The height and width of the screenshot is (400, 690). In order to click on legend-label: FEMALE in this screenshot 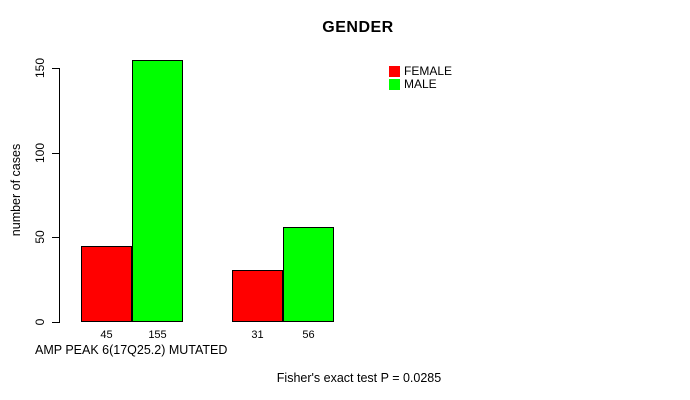, I will do `click(428, 71)`.